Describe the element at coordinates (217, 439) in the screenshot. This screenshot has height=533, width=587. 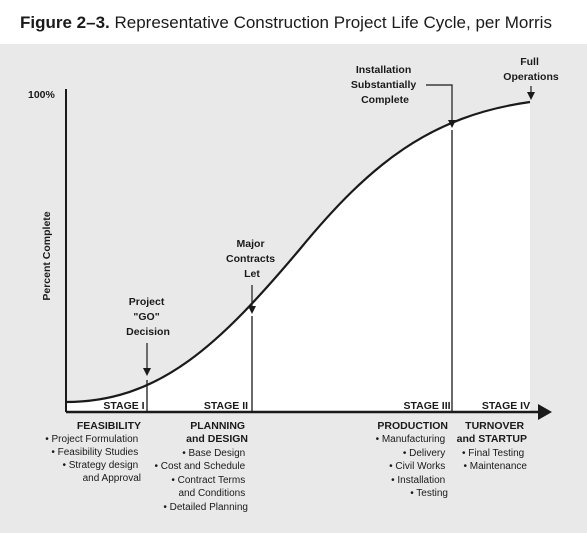
I see `stage-2-heading: and DESIGN` at that location.